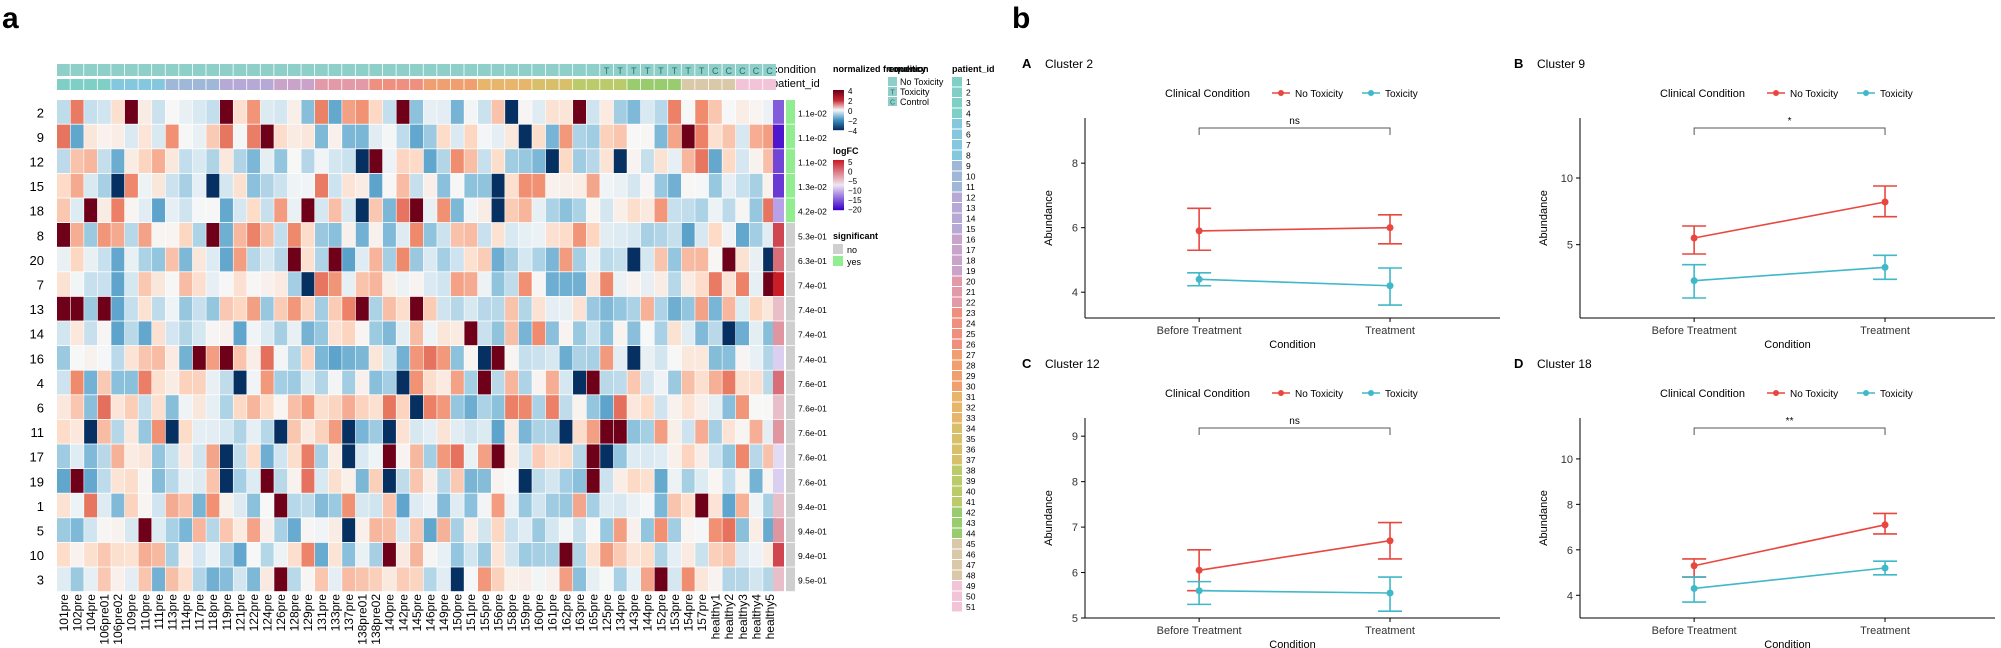 This screenshot has height=648, width=2001. Describe the element at coordinates (812, 187) in the screenshot. I see `pvalue-label-15: 1.3e-02` at that location.